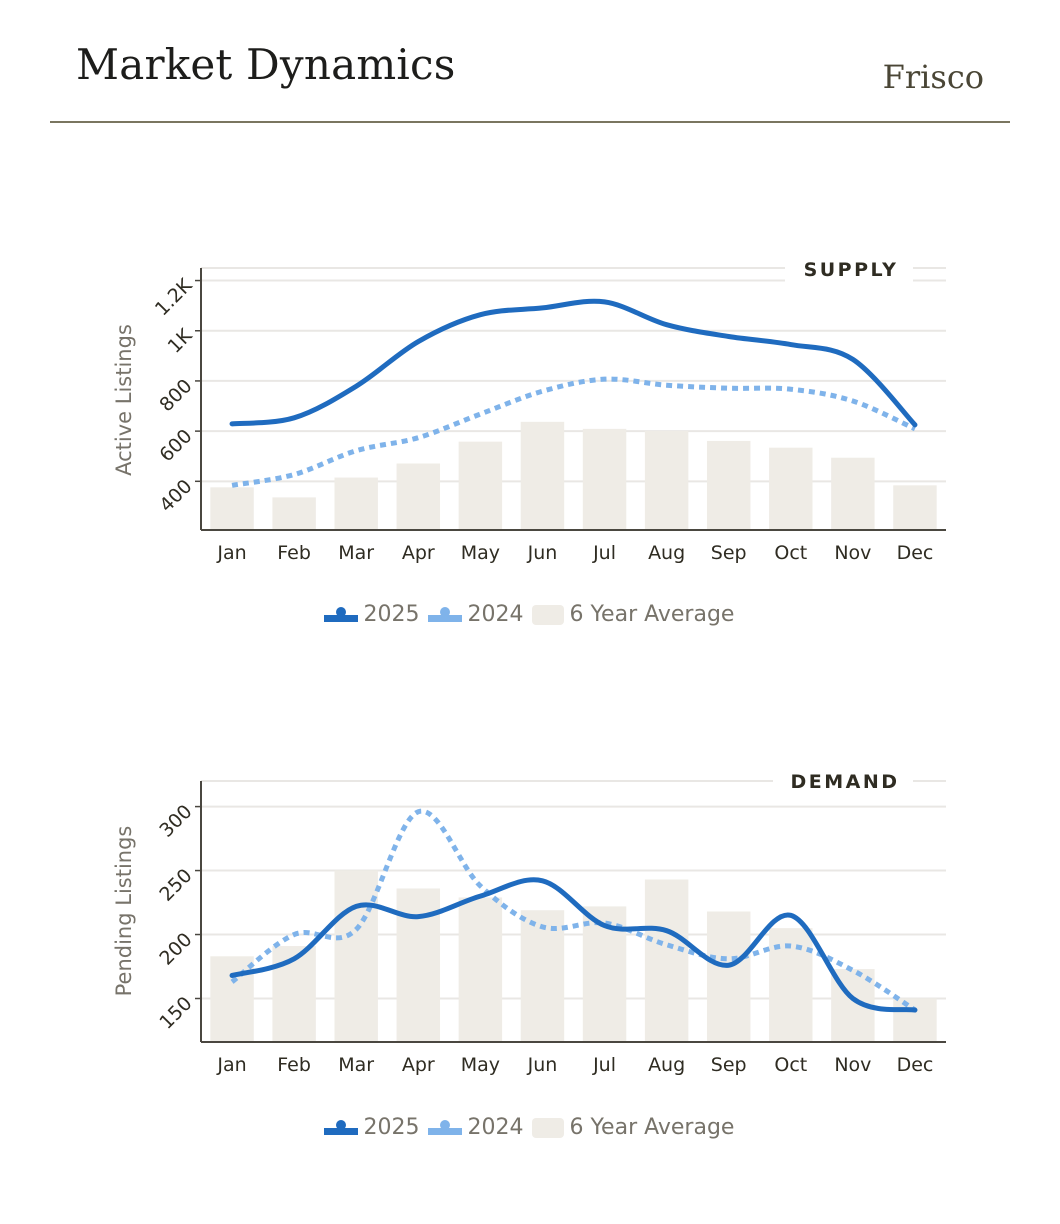 The width and height of the screenshot is (1060, 1224). What do you see at coordinates (480, 485) in the screenshot?
I see `supply-average-bar-may` at bounding box center [480, 485].